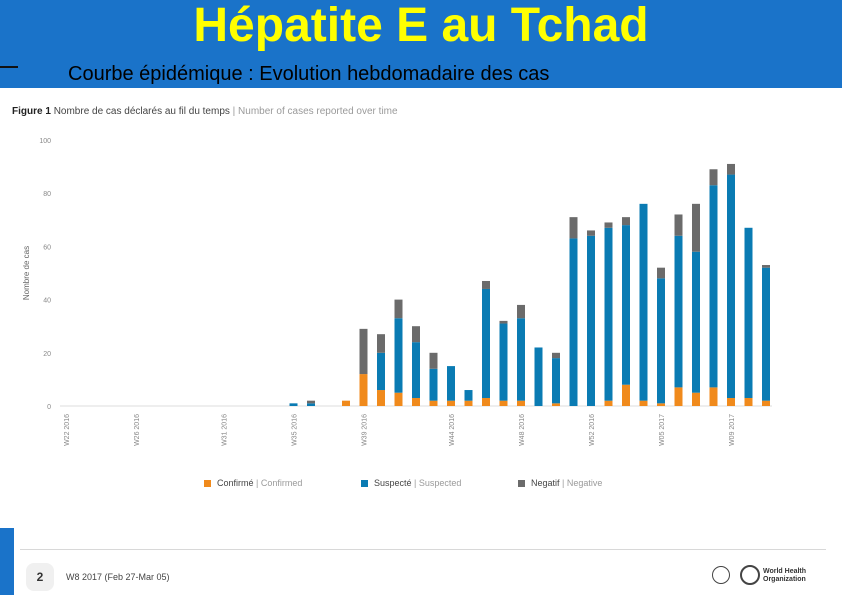 The height and width of the screenshot is (595, 842). Describe the element at coordinates (545, 483) in the screenshot. I see `legend-label-fr: Negatif` at that location.